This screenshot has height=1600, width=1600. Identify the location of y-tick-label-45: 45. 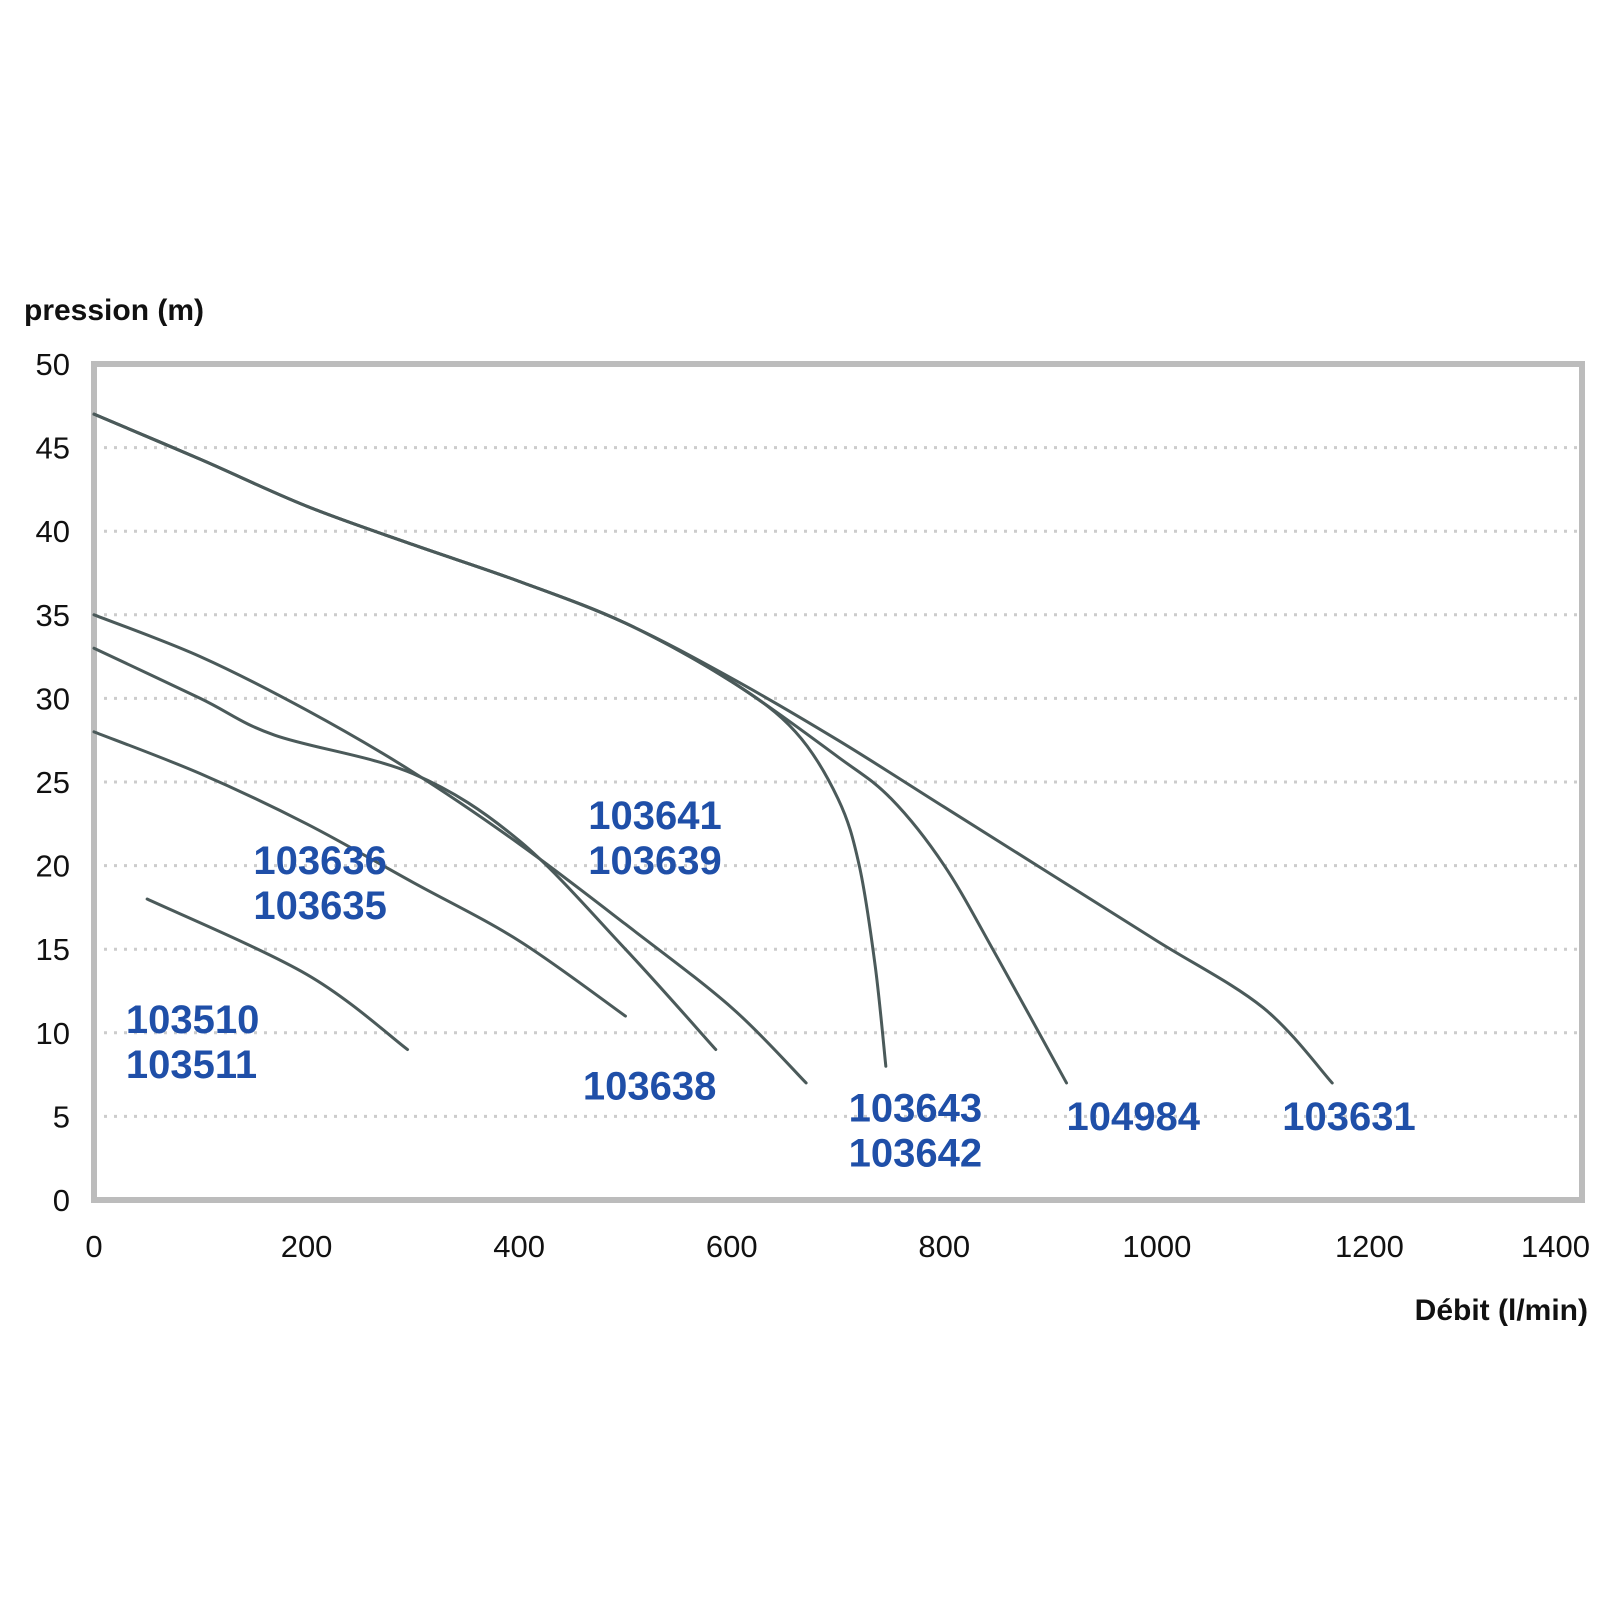
(53, 448).